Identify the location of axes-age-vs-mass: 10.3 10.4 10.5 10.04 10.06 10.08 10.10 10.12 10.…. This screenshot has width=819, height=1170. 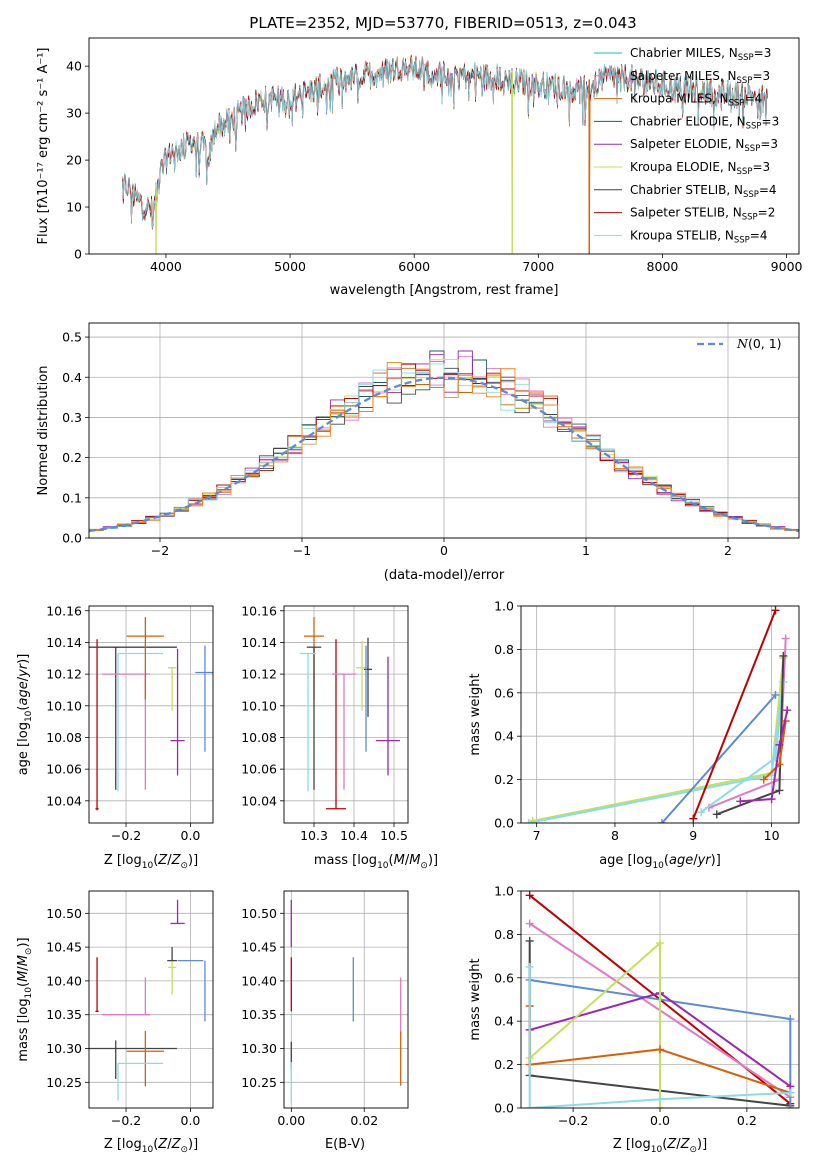
(339, 737).